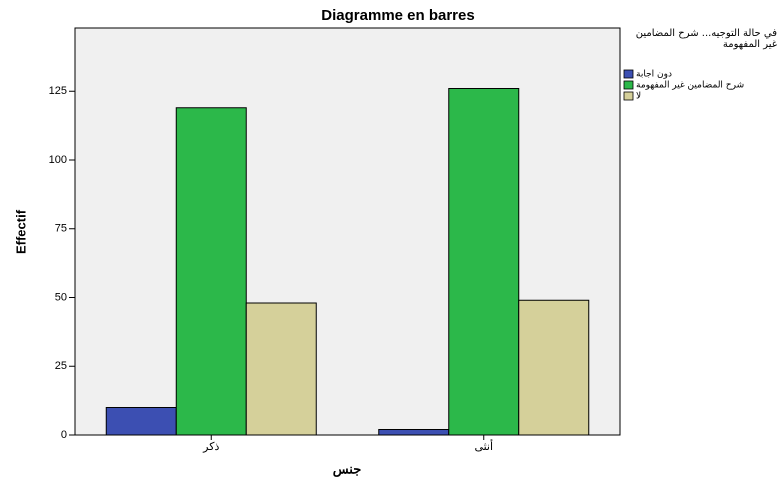  Describe the element at coordinates (397, 15) in the screenshot. I see `chart-title: Diagramme en barres` at that location.